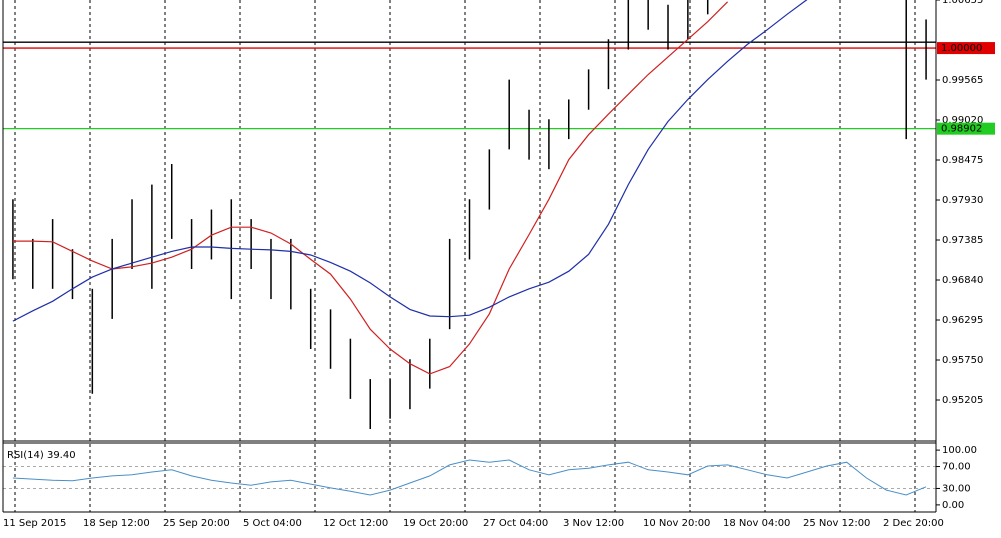 The width and height of the screenshot is (1001, 538). I want to click on y-tick-label: 0.96295, so click(962, 320).